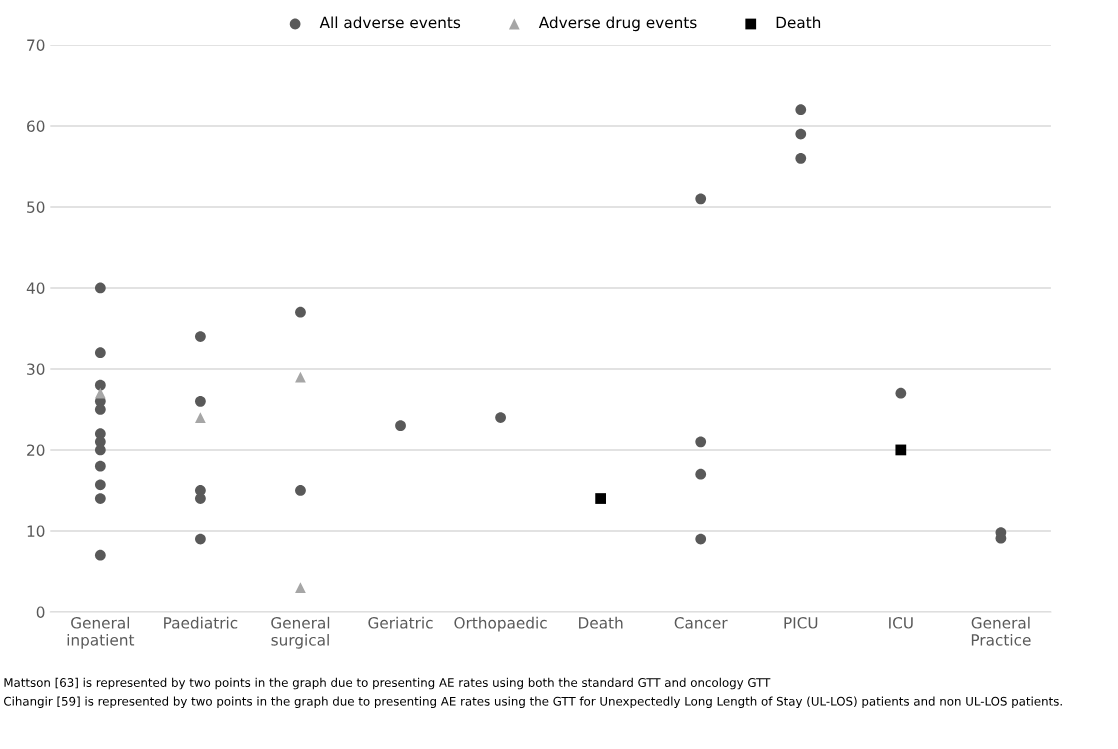 The width and height of the screenshot is (1118, 749). Describe the element at coordinates (36, 450) in the screenshot. I see `y-tick-label: 20` at that location.